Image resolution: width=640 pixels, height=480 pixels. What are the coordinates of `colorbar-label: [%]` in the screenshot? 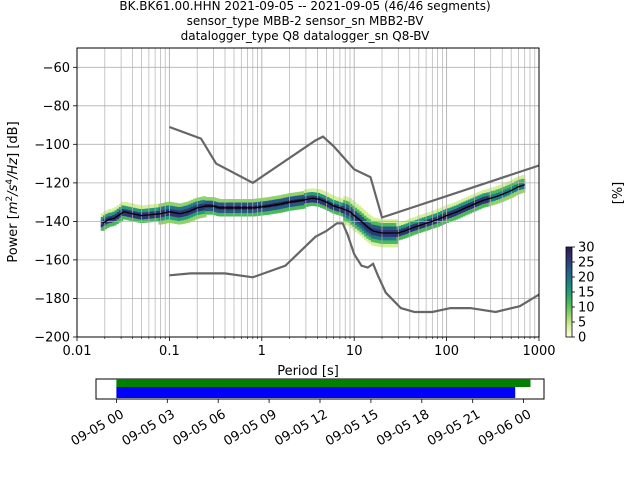 It's located at (618, 193).